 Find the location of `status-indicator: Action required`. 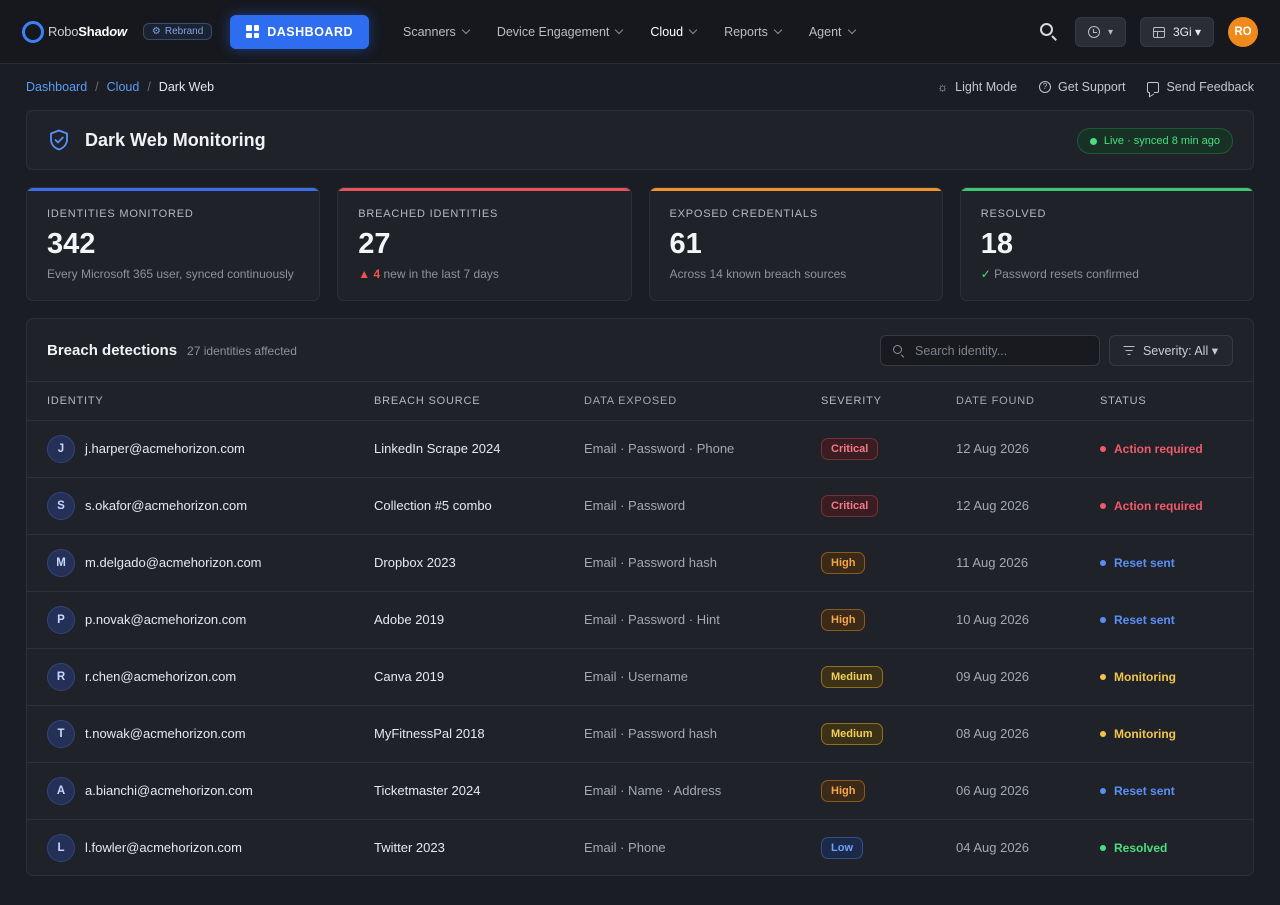

status-indicator: Action required is located at coordinates (1176, 506).